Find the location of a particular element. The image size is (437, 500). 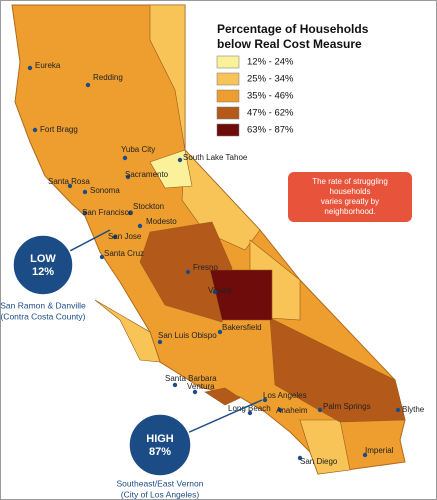

city-label: Fresno is located at coordinates (205, 267).